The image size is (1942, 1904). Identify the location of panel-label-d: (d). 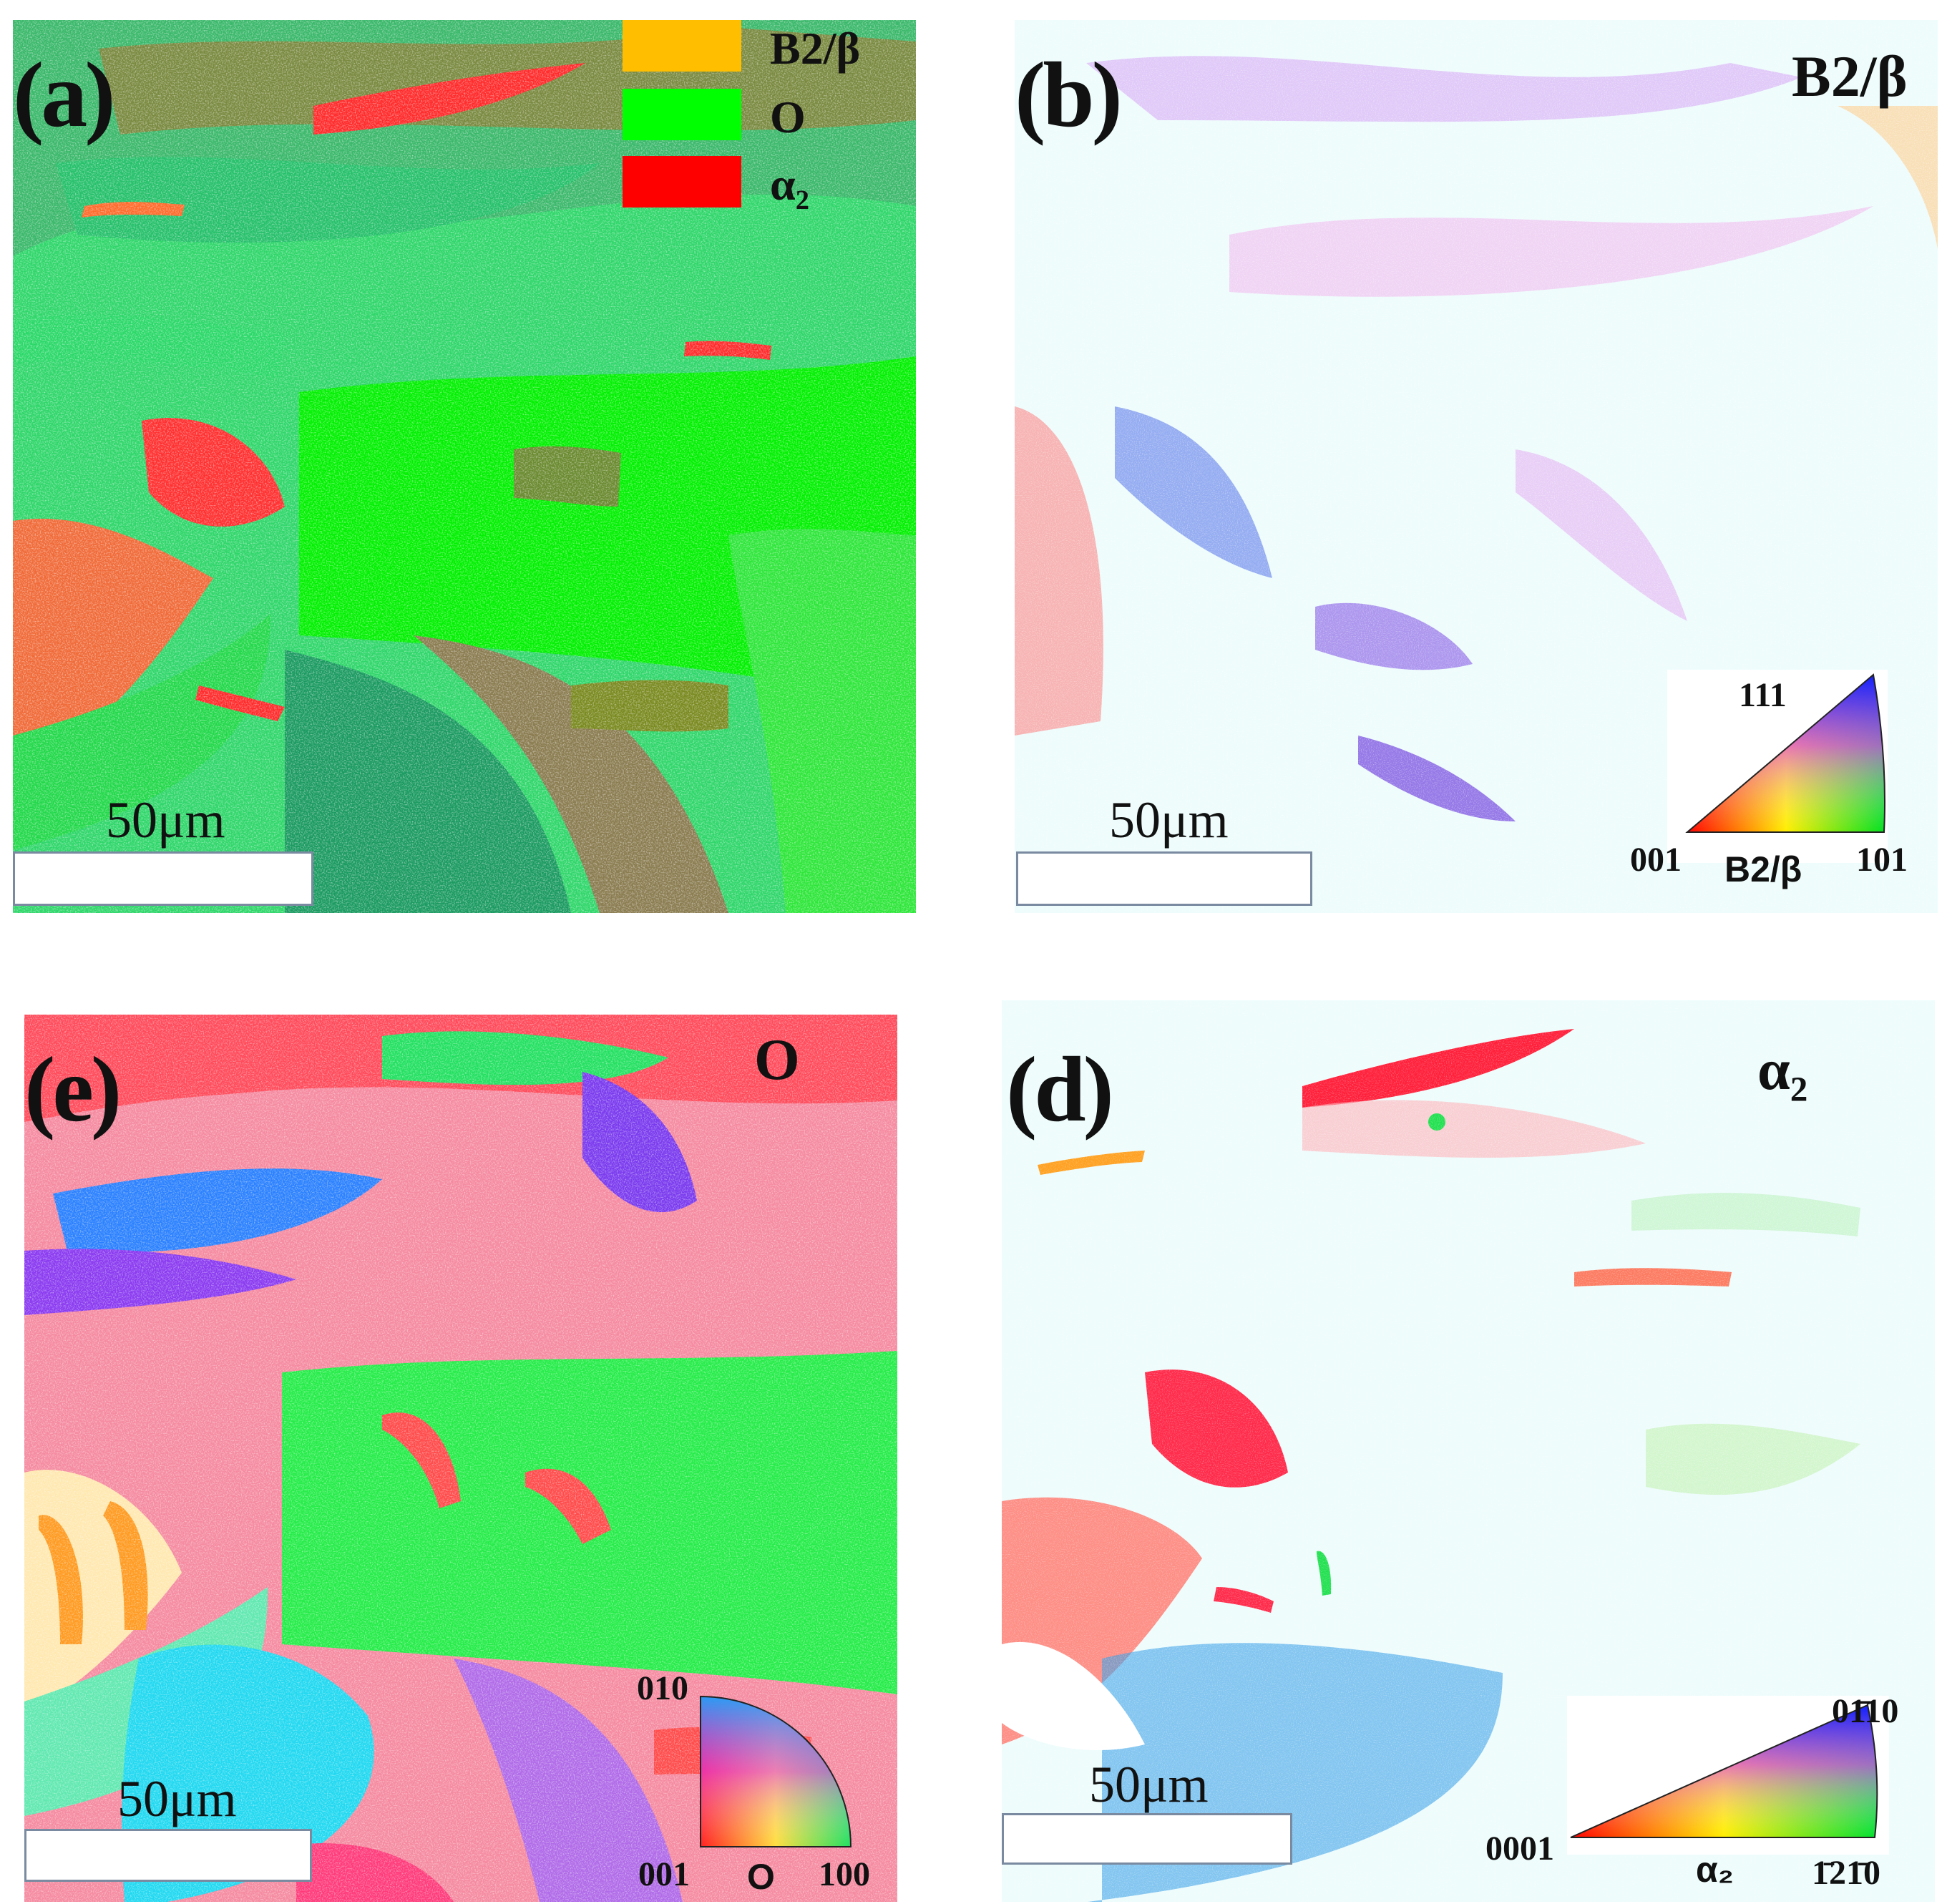
(1060, 1089).